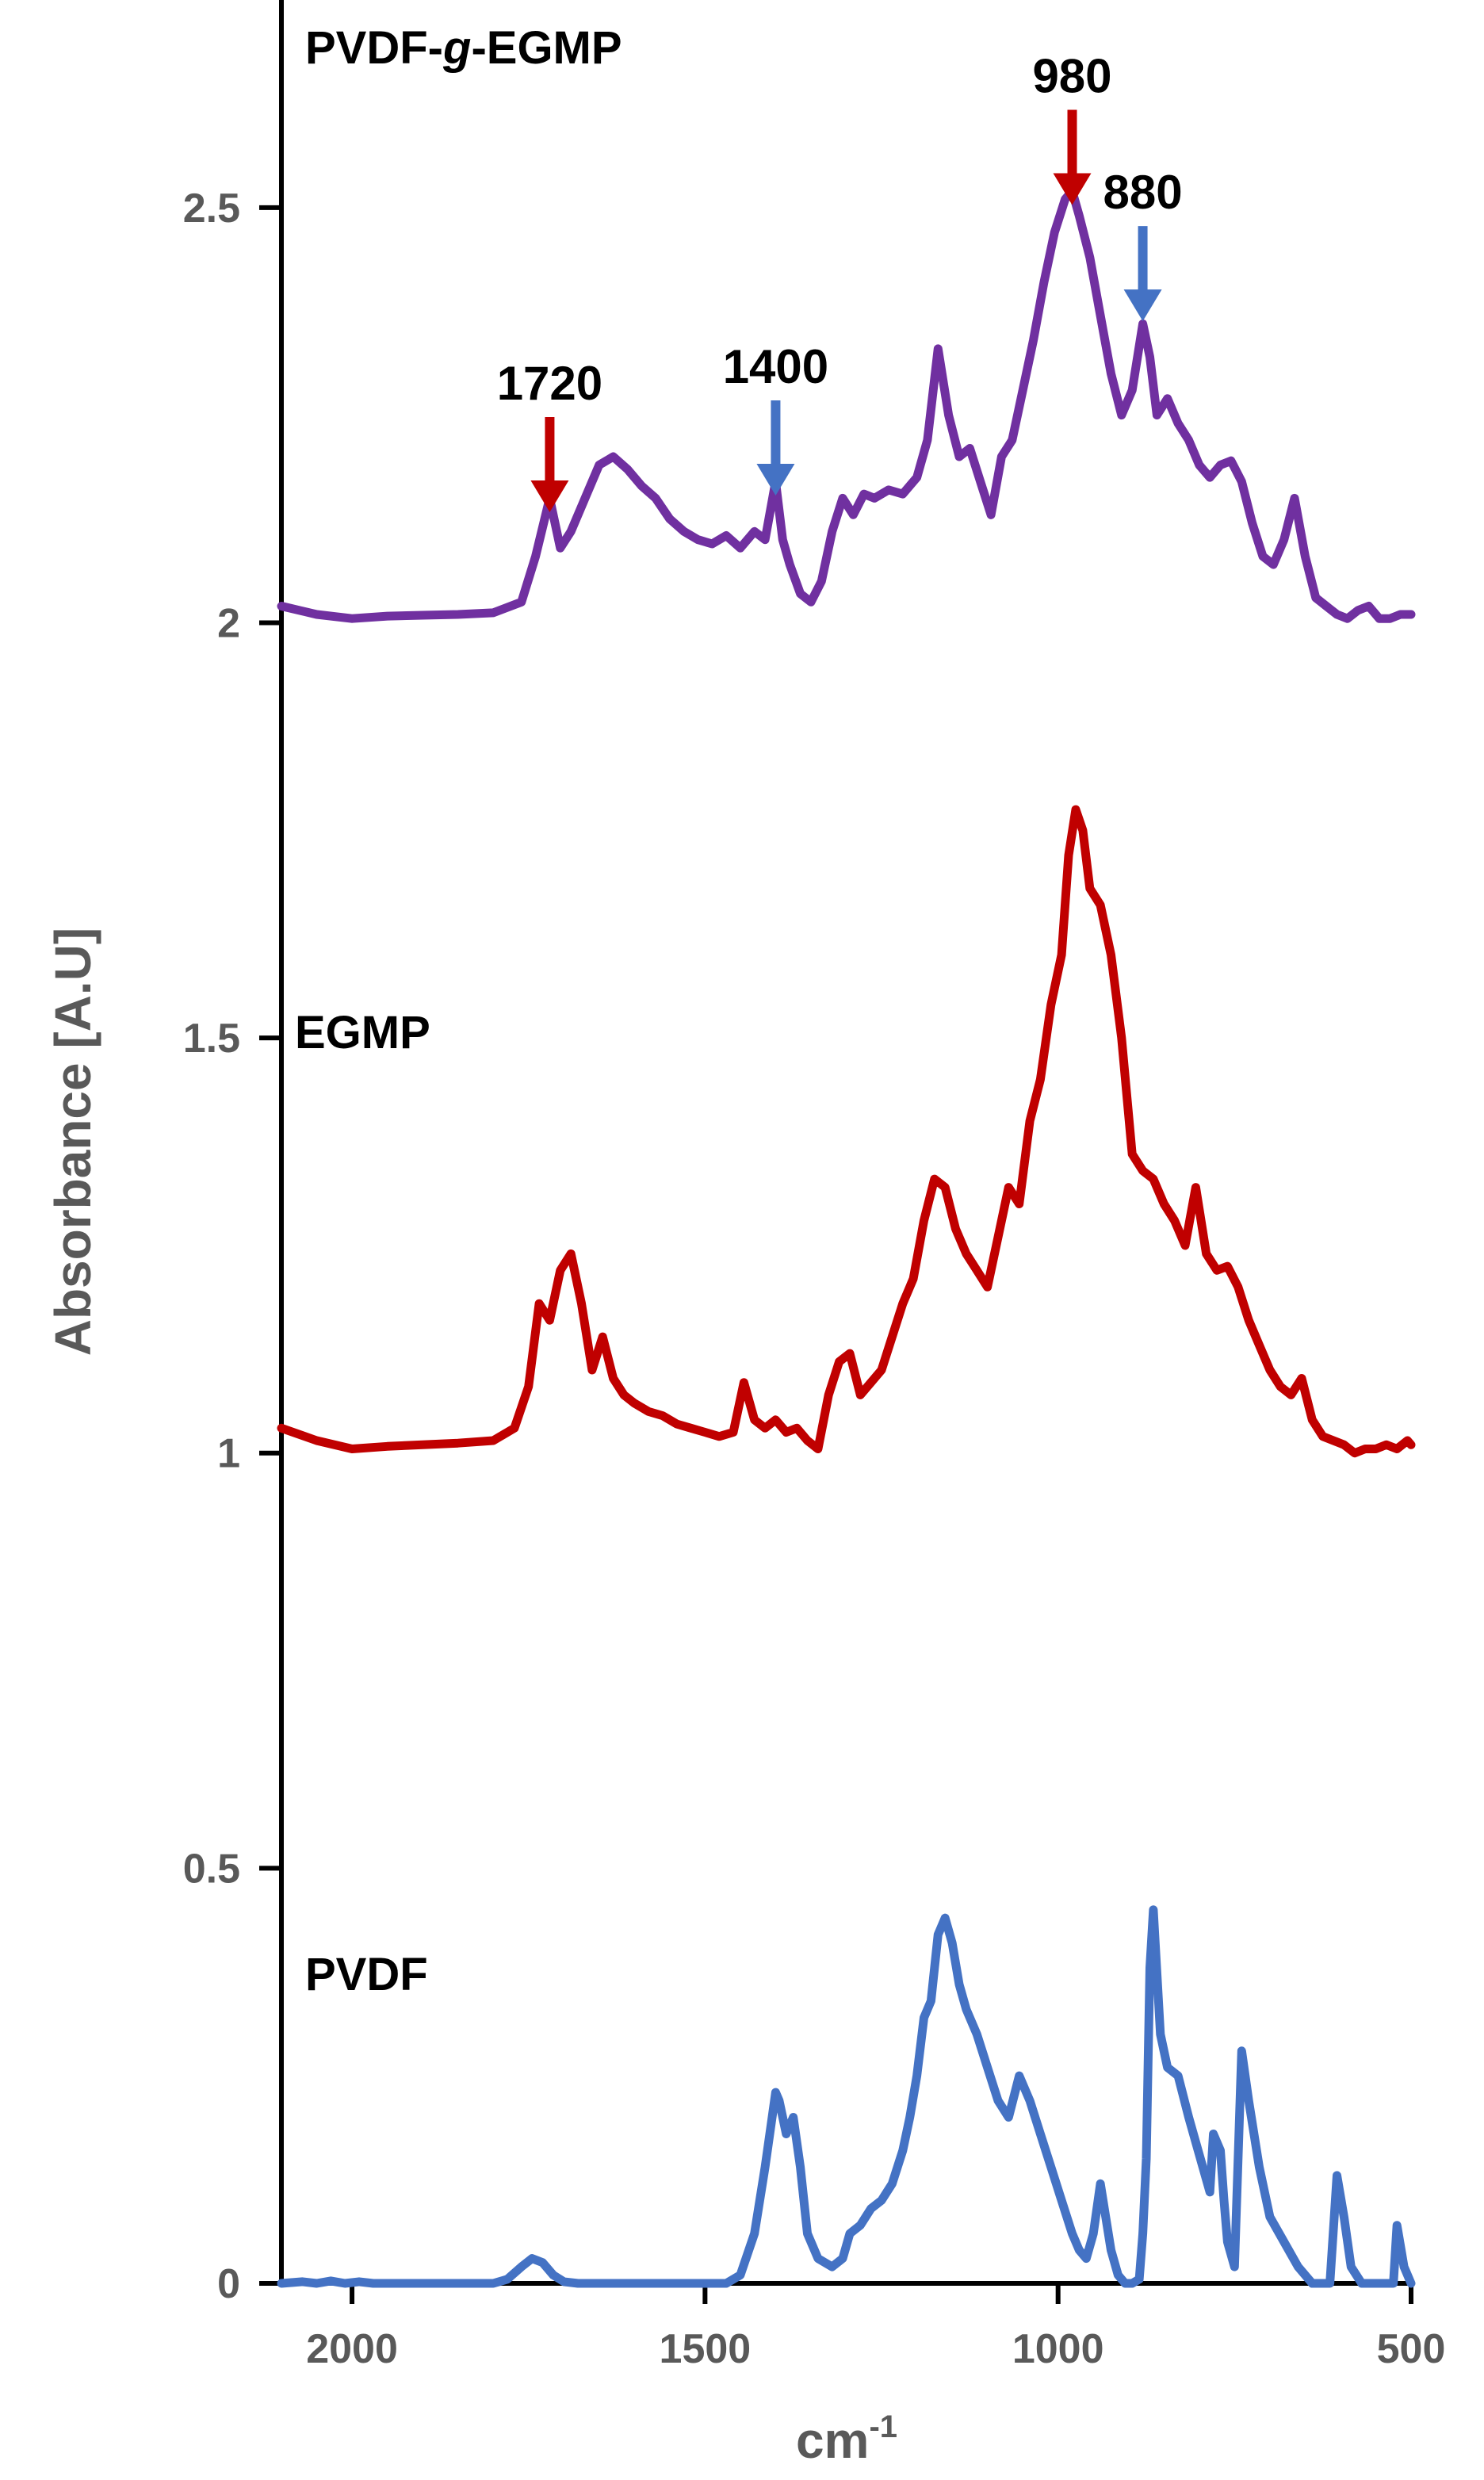 This screenshot has height=2480, width=1484. Describe the element at coordinates (549, 383) in the screenshot. I see `peak-label: 1720` at that location.